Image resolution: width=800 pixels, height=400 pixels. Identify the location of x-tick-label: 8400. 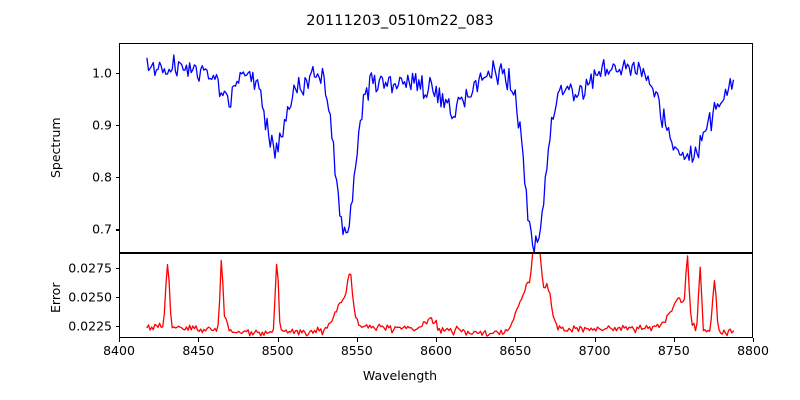
(119, 350).